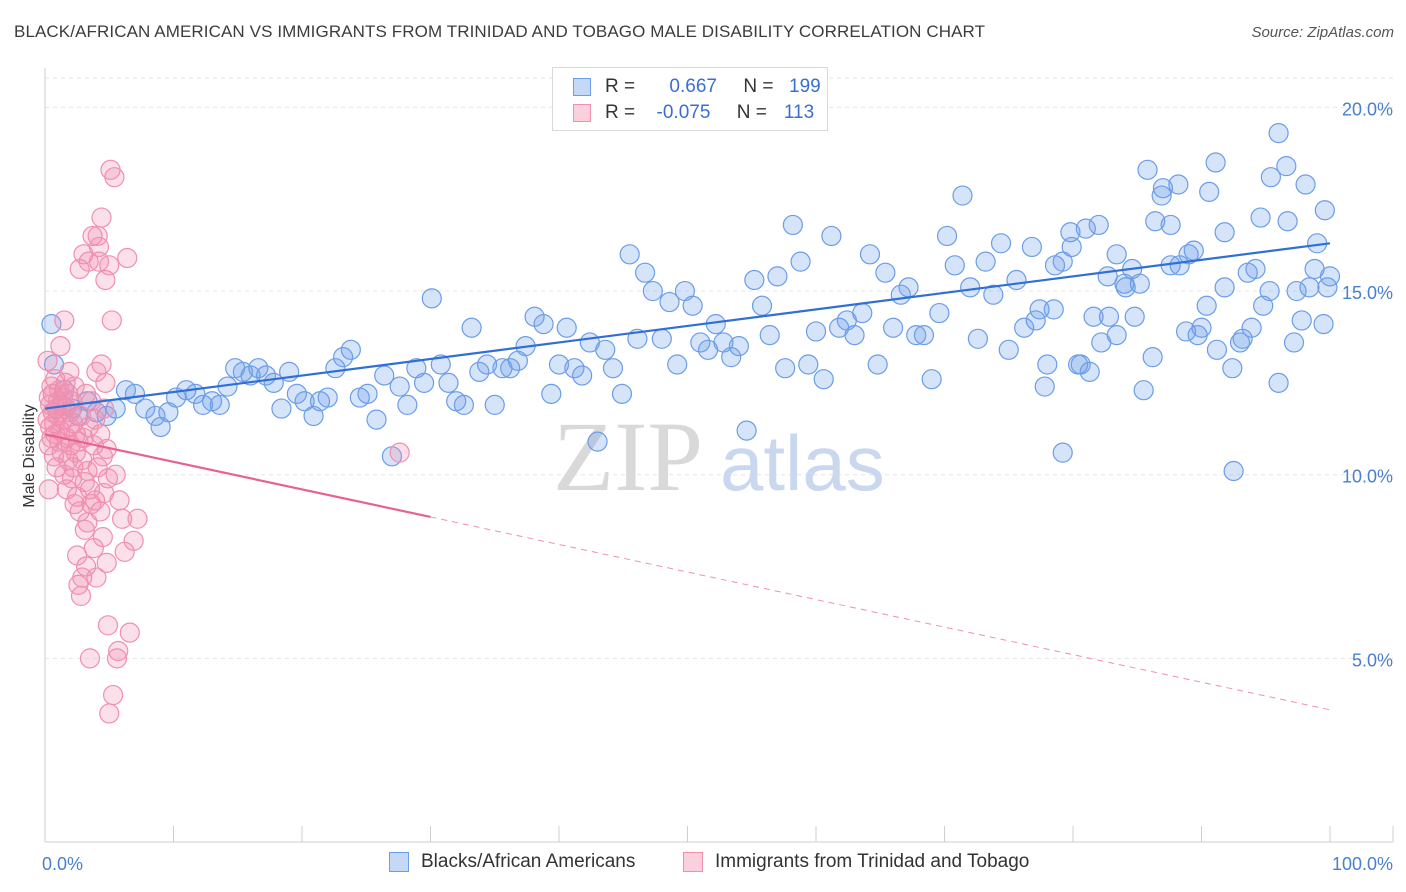 This screenshot has height=892, width=1406. I want to click on y-tick-label: 5.0%, so click(1372, 660).